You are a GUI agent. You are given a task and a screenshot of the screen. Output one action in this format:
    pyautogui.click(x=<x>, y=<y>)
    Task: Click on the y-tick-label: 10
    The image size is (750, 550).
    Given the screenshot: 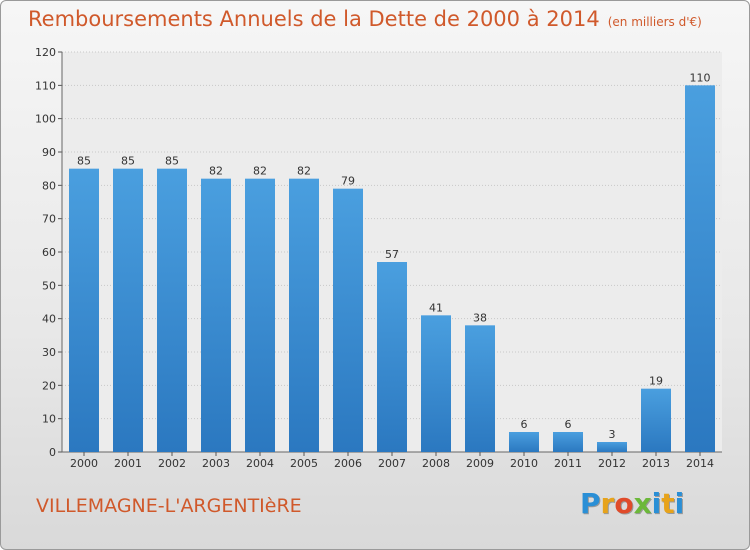 What is the action you would take?
    pyautogui.click(x=49, y=419)
    